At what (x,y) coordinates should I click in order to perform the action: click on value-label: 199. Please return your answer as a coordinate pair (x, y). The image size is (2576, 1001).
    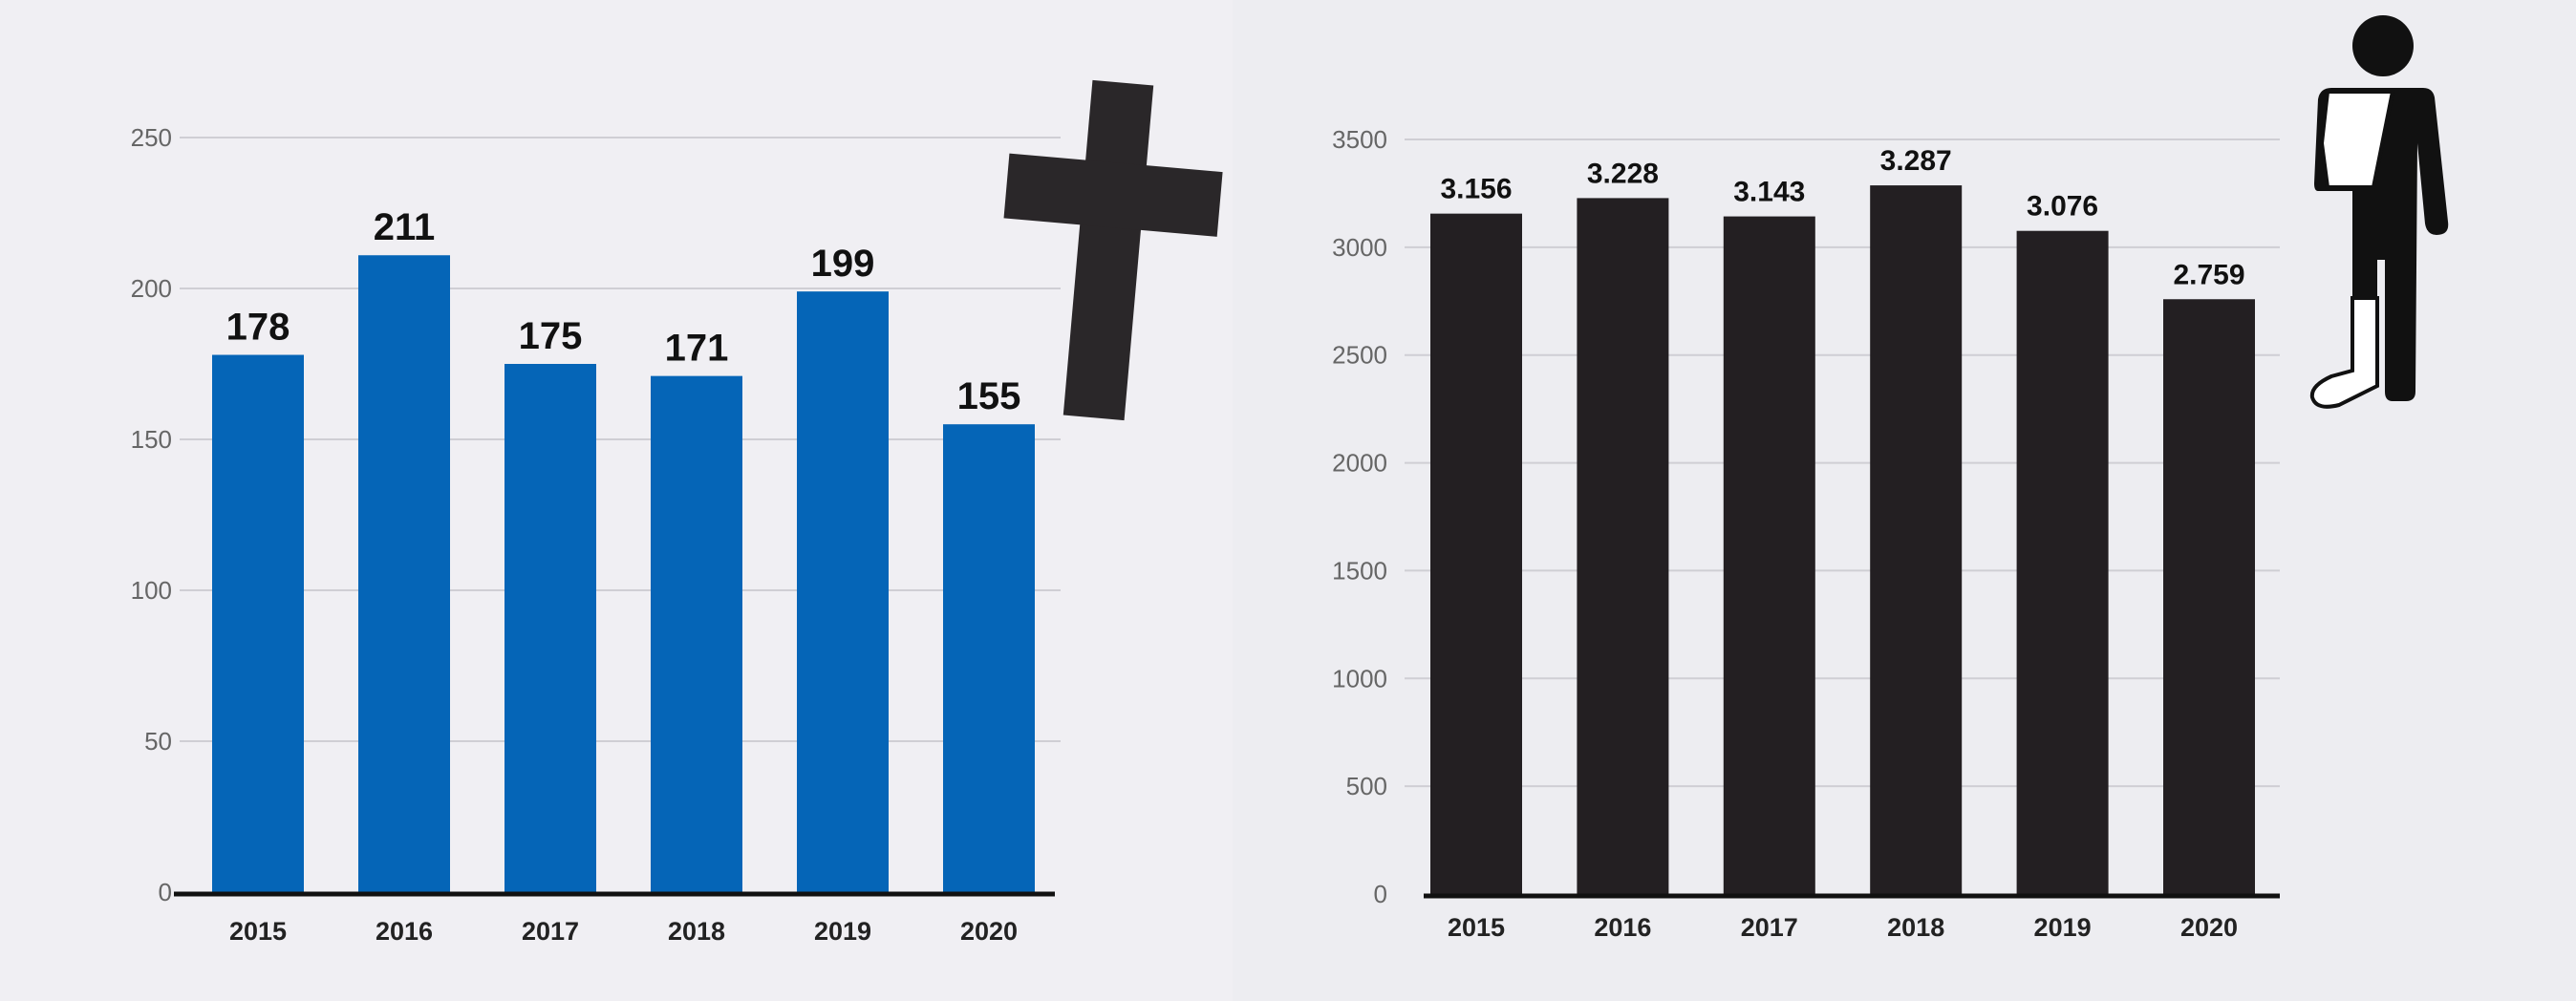
    Looking at the image, I should click on (843, 264).